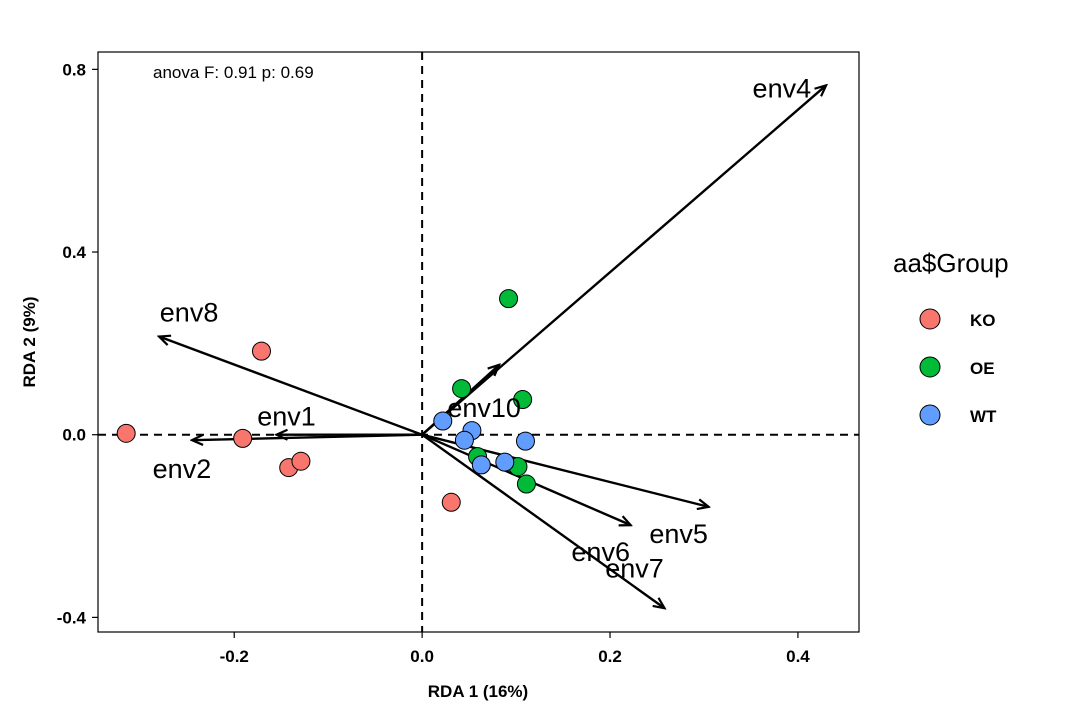 The height and width of the screenshot is (716, 1080). I want to click on env-vector-label: env1, so click(286, 417).